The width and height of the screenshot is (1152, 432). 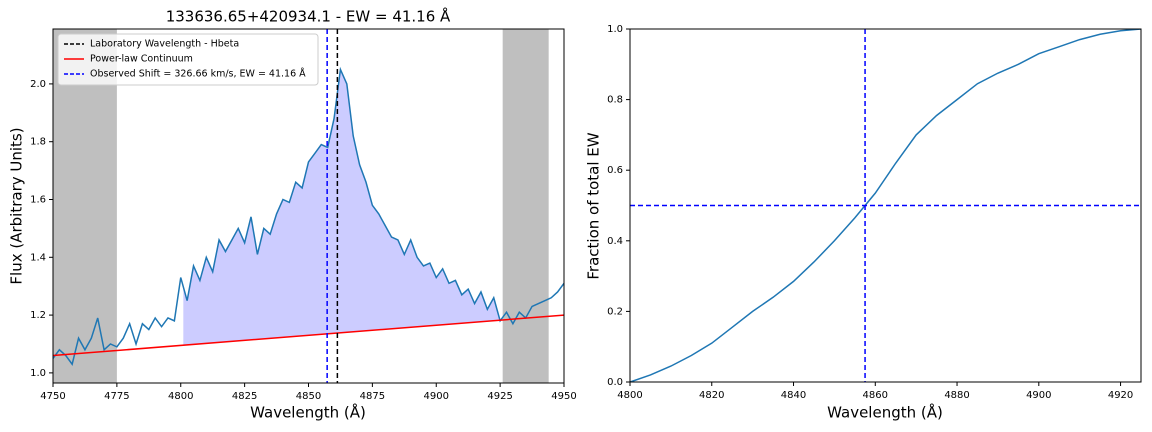 What do you see at coordinates (615, 100) in the screenshot?
I see `y-tick-label: 0.8` at bounding box center [615, 100].